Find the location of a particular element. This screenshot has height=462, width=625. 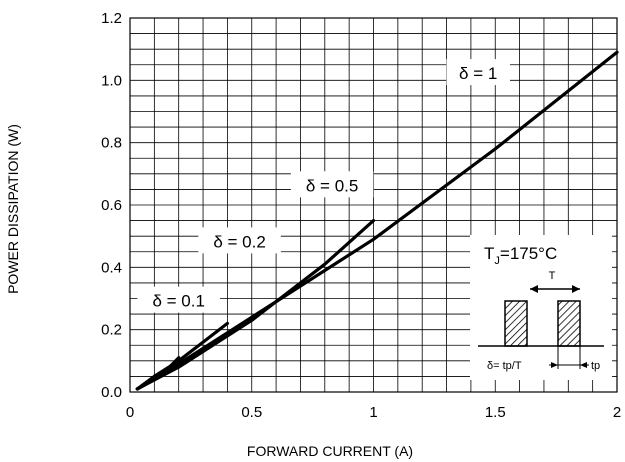

inset-duty-label: δ= tp/T is located at coordinates (504, 366).